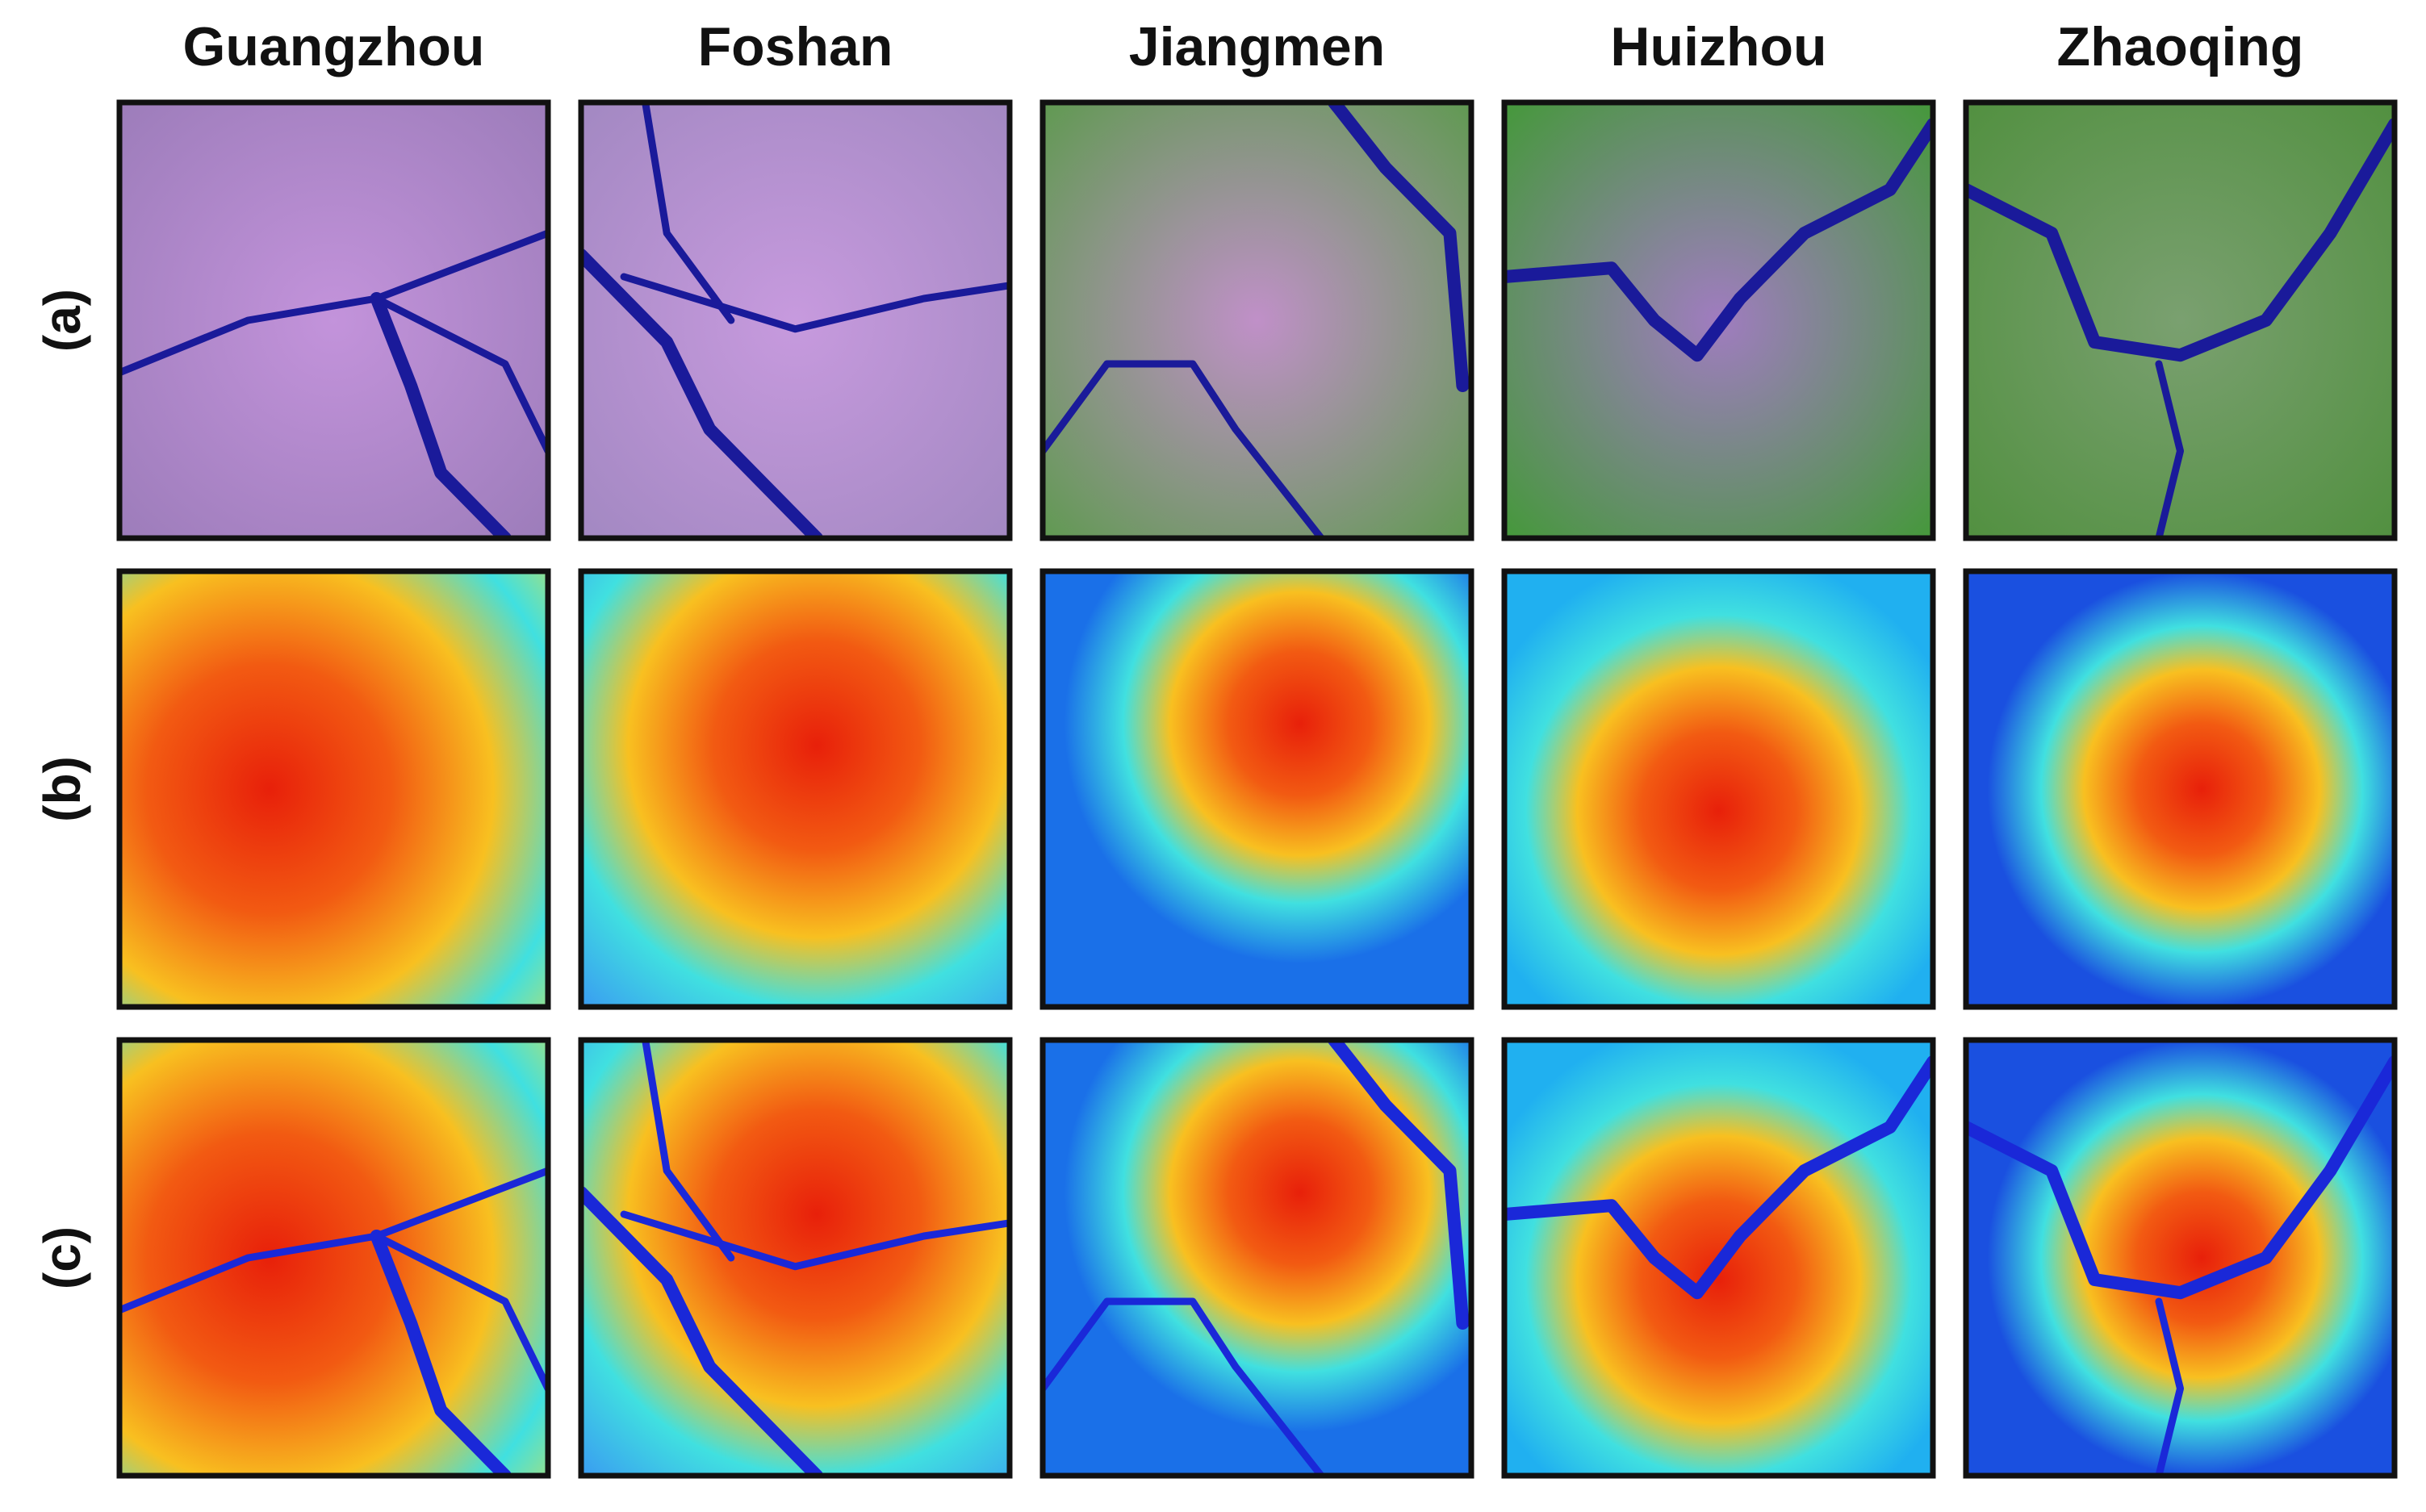 The image size is (2426, 1512). What do you see at coordinates (1257, 46) in the screenshot?
I see `column-title: Jiangmen` at bounding box center [1257, 46].